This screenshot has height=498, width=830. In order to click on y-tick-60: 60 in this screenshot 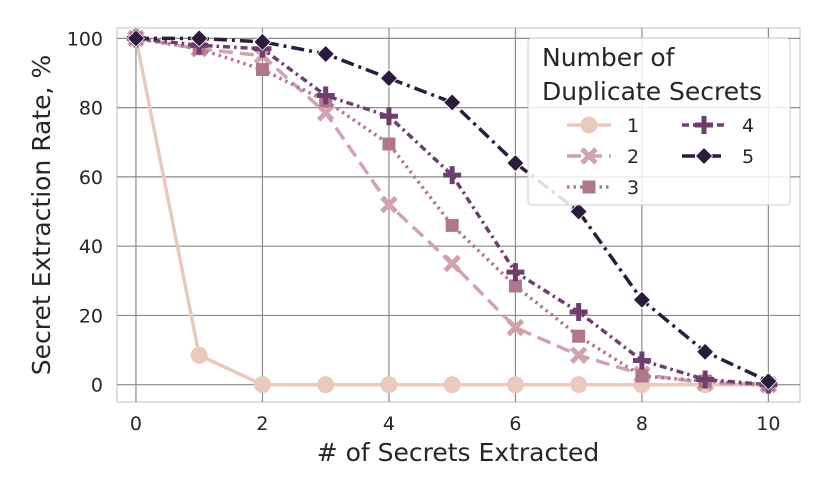, I will do `click(91, 178)`.